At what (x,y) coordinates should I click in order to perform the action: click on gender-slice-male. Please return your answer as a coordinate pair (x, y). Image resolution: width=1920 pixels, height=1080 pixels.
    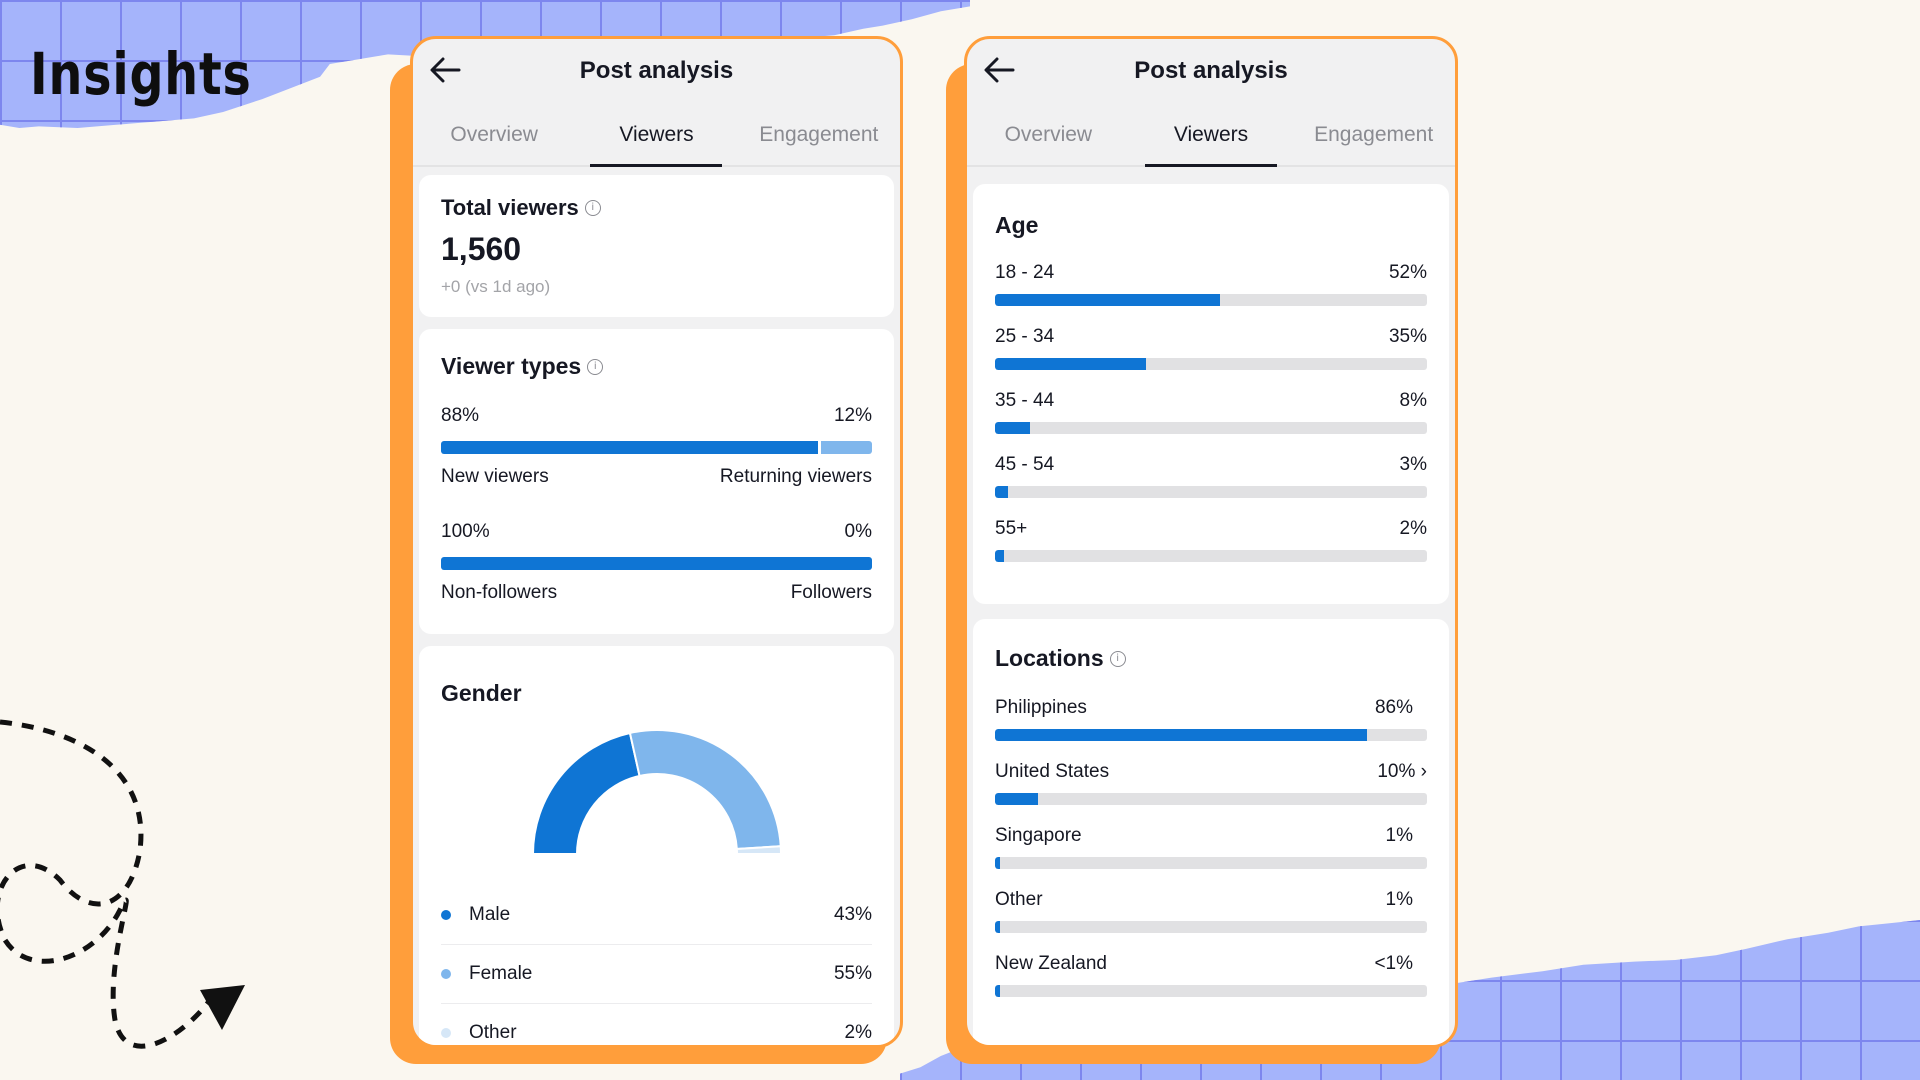
    Looking at the image, I should click on (586, 793).